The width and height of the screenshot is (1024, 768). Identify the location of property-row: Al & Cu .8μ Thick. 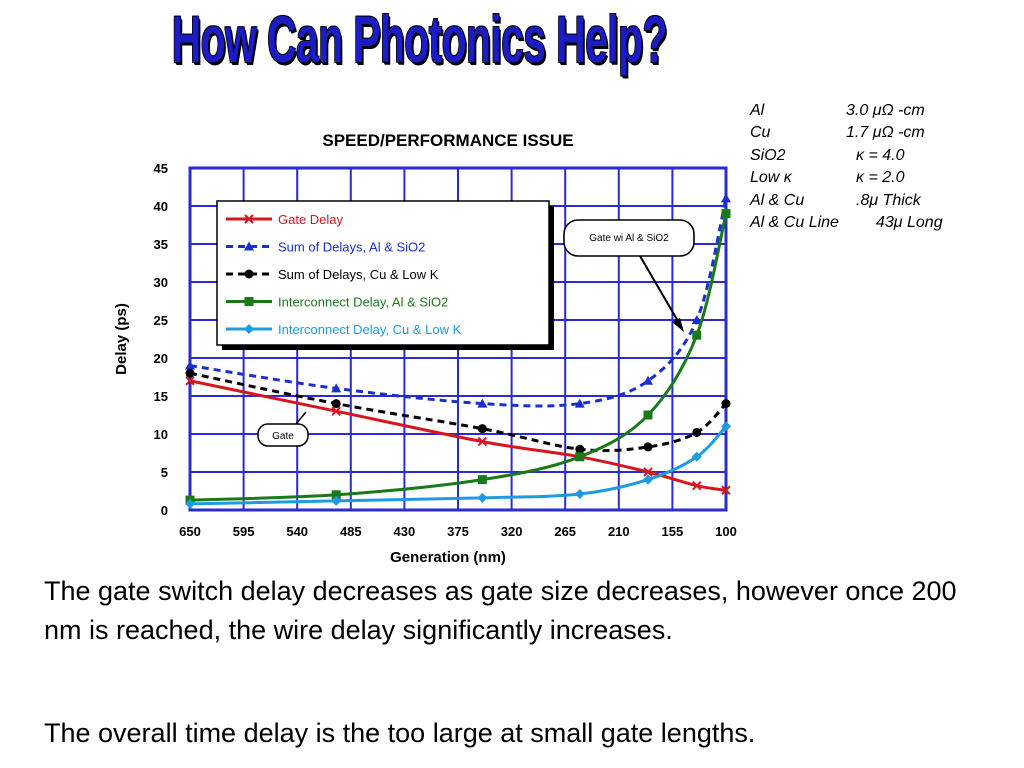
(846, 201).